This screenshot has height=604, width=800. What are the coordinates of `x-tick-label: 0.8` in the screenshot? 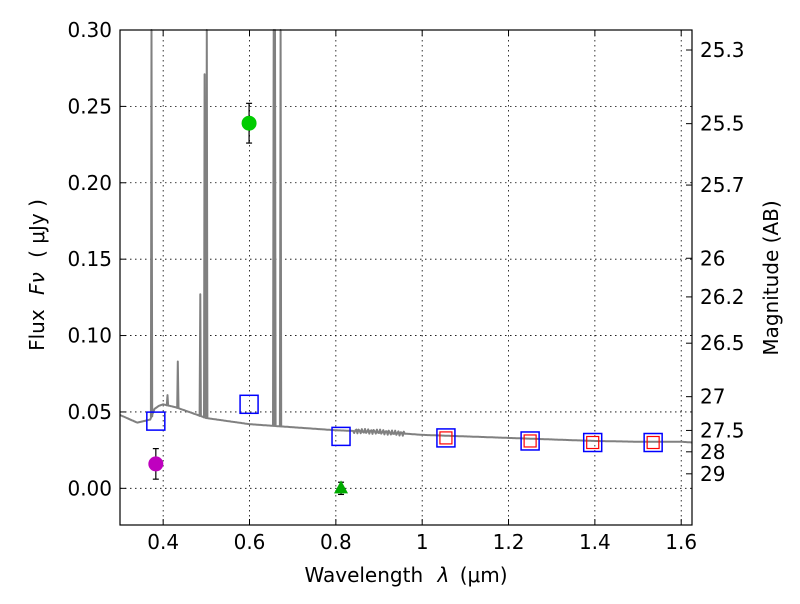 It's located at (336, 542).